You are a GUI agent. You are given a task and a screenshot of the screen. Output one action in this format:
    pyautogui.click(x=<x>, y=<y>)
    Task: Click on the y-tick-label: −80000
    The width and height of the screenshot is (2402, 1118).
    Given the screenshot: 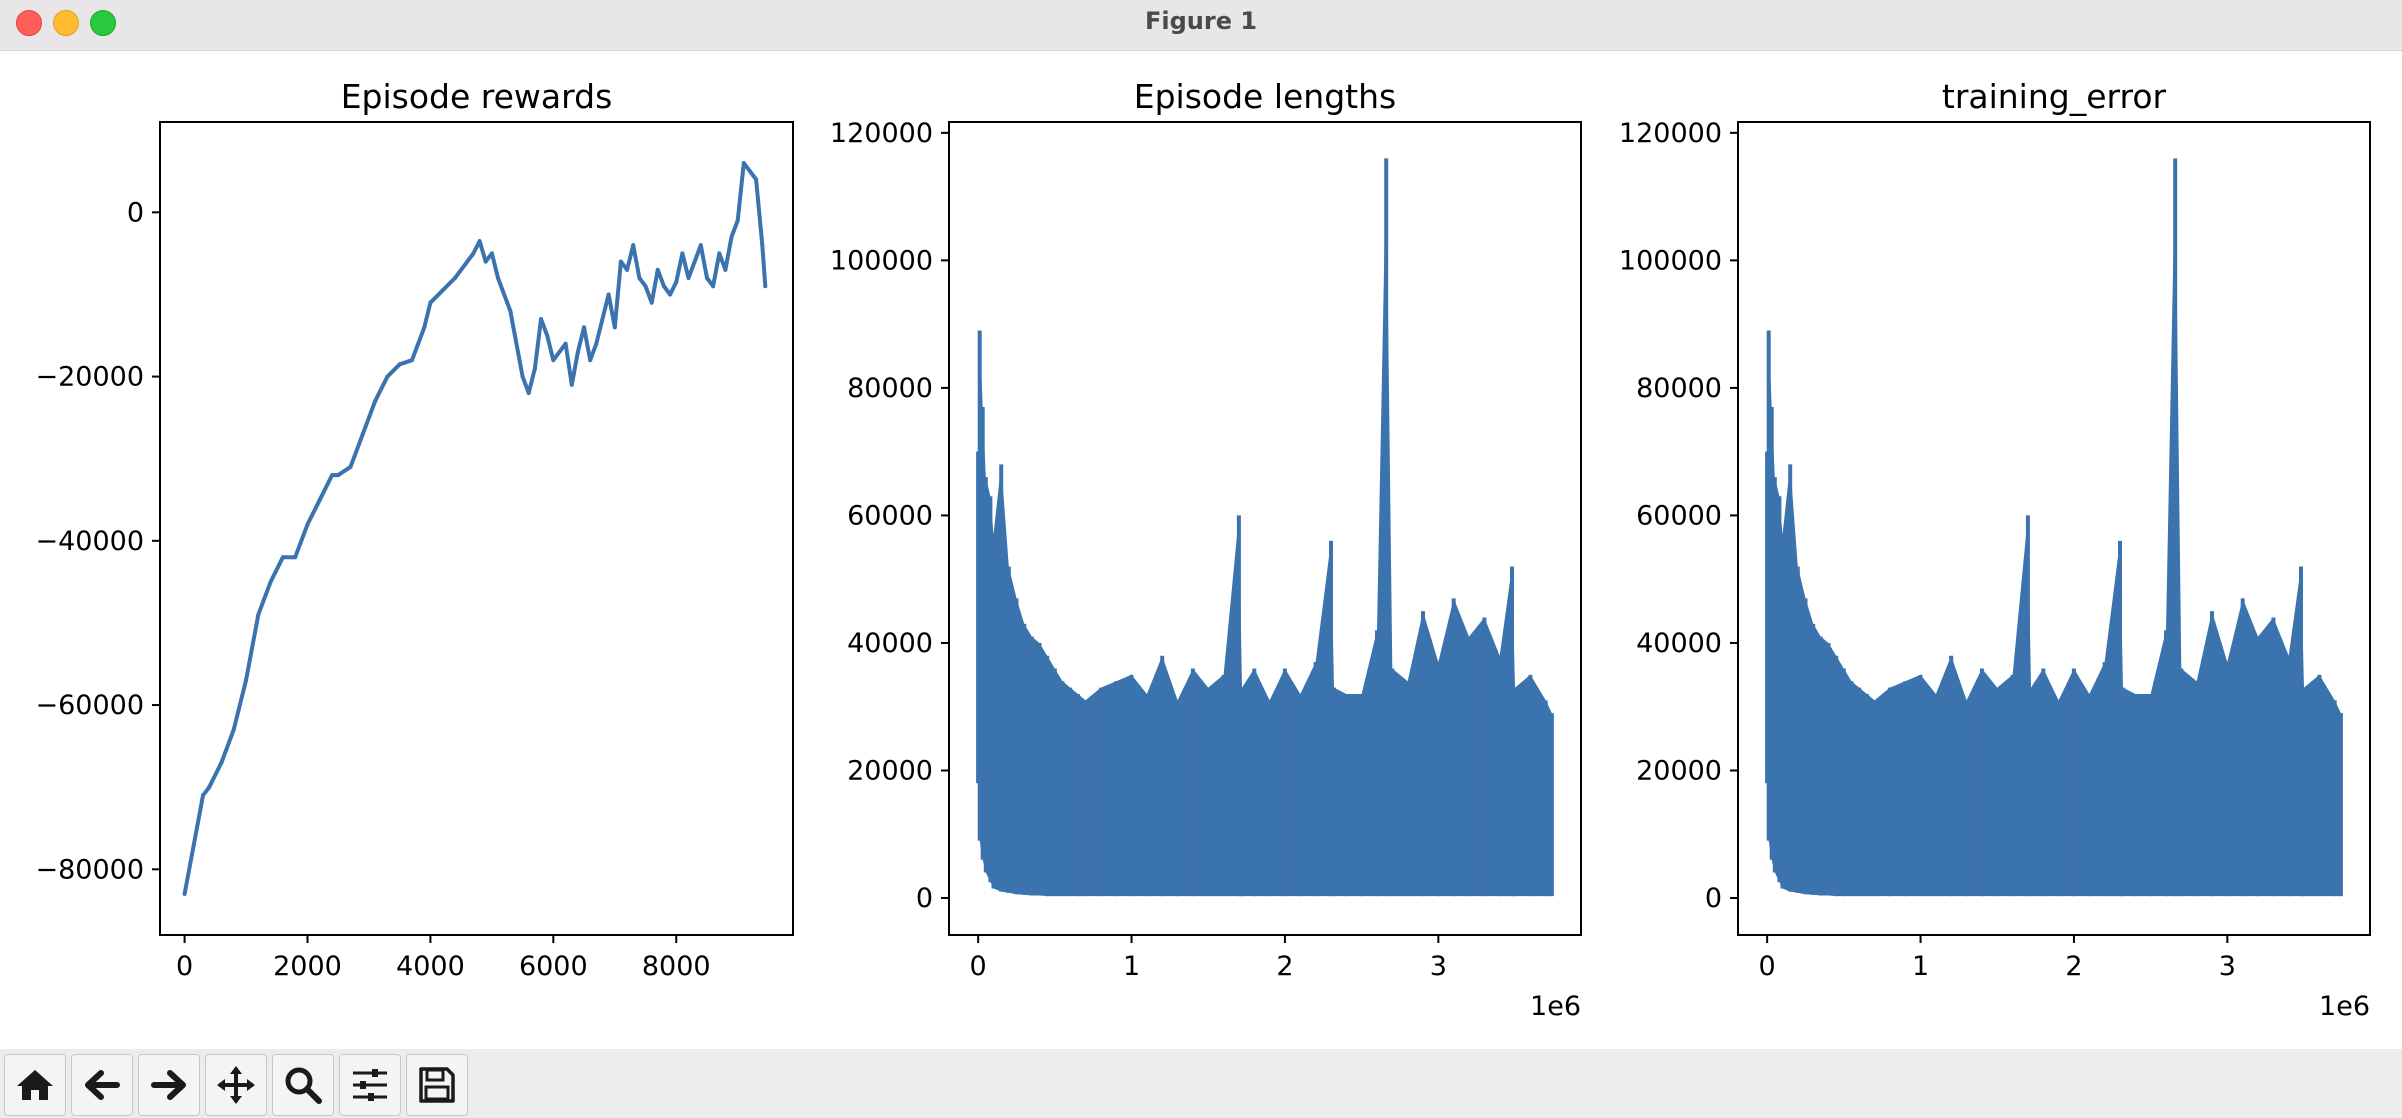 What is the action you would take?
    pyautogui.click(x=89, y=869)
    